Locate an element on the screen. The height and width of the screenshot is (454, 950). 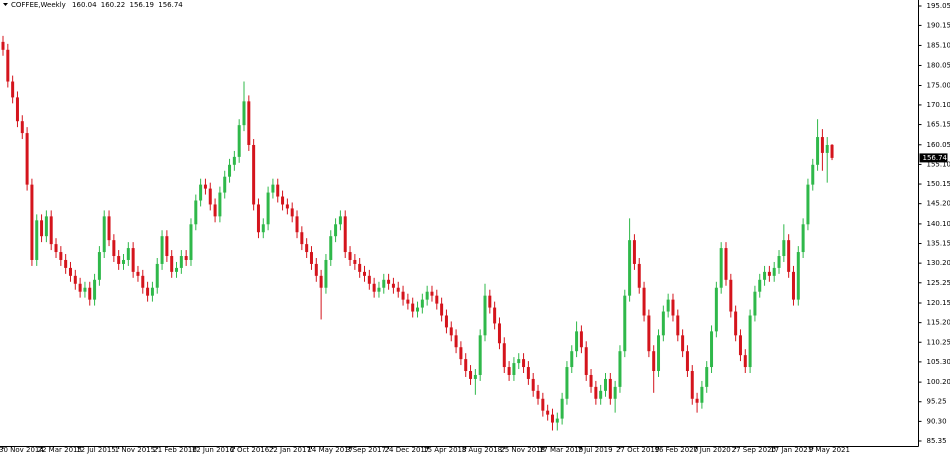
y-tick-label: 110.25 is located at coordinates (938, 342).